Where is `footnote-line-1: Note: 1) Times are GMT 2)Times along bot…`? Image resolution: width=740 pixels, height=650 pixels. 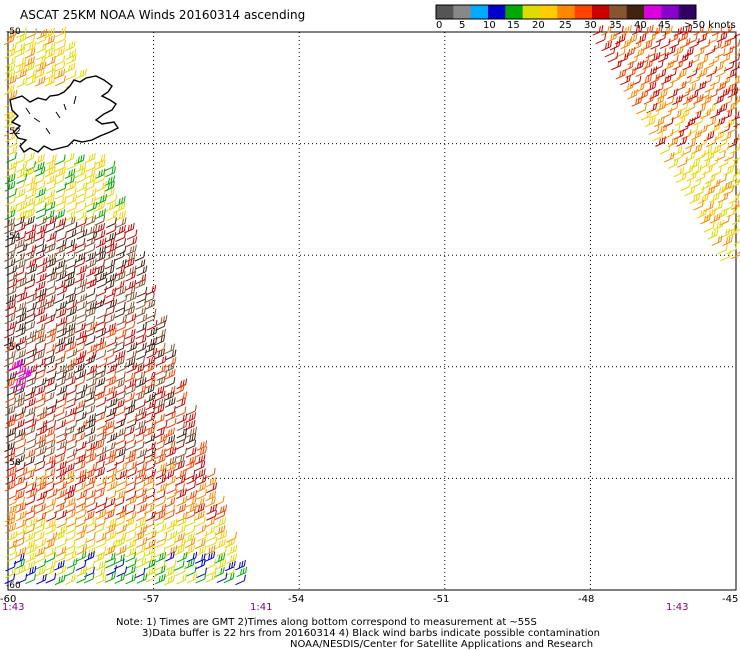 footnote-line-1: Note: 1) Times are GMT 2)Times along bot… is located at coordinates (326, 622).